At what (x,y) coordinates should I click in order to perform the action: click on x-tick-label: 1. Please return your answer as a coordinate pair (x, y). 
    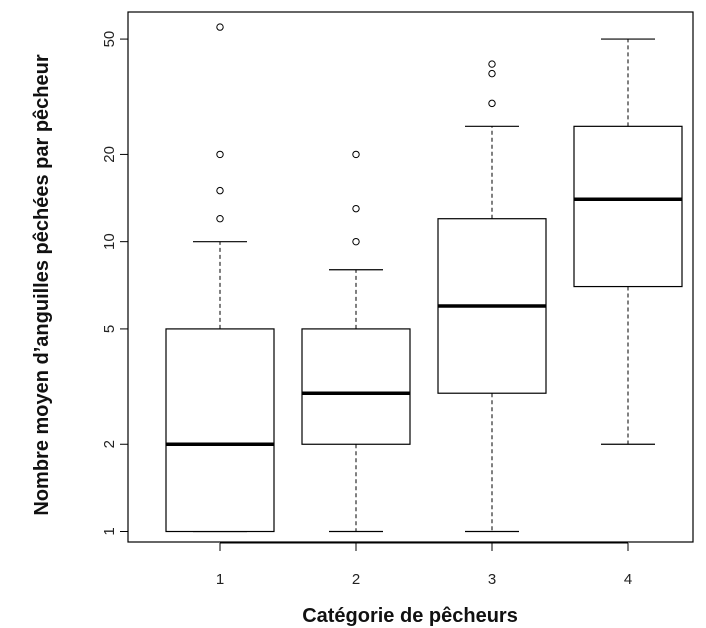
    Looking at the image, I should click on (220, 579).